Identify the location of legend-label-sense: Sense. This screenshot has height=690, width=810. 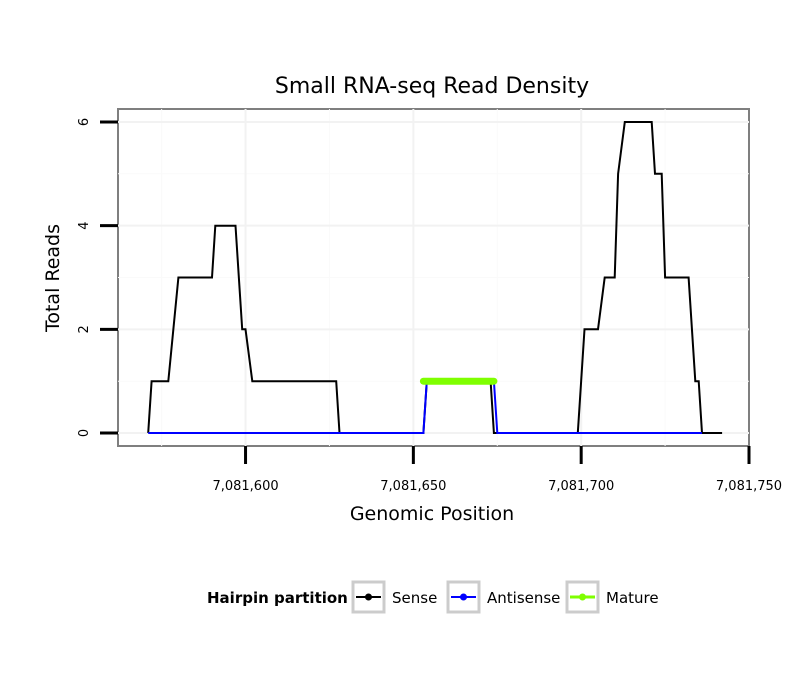
(414, 598).